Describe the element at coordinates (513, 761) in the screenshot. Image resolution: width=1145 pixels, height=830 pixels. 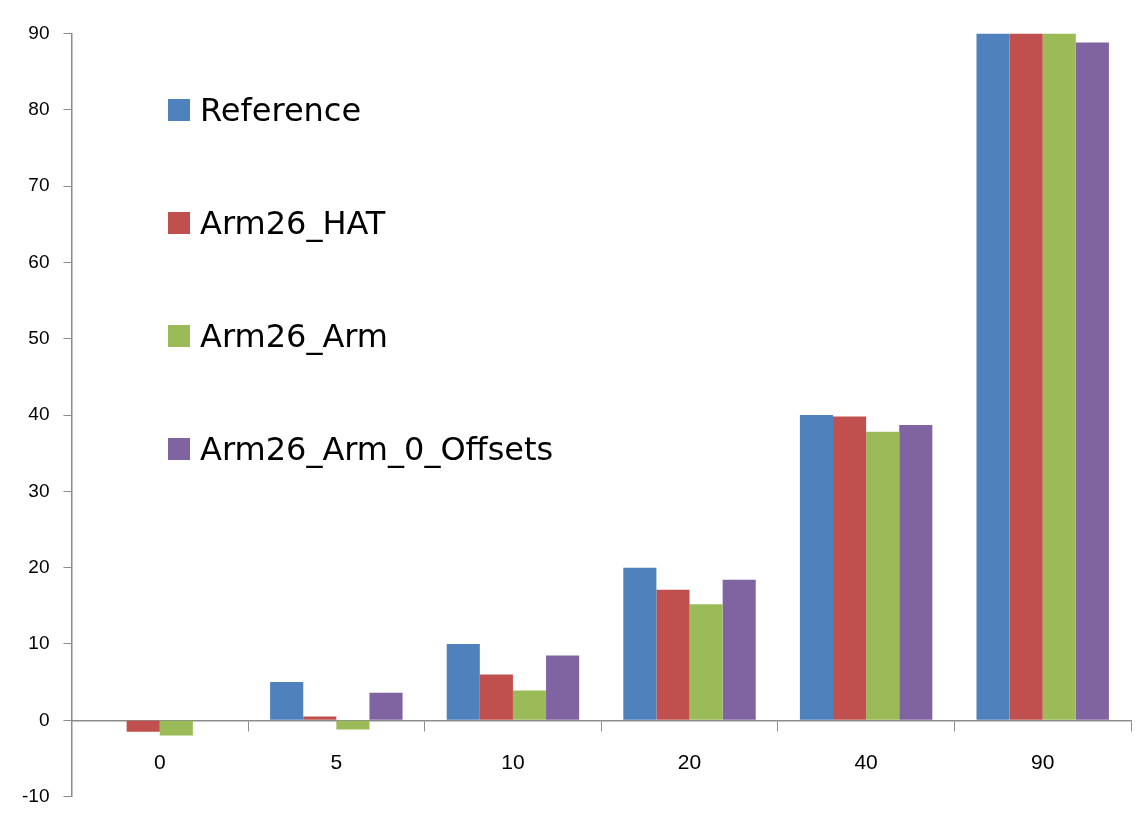
I see `x-tick-label: 10` at that location.